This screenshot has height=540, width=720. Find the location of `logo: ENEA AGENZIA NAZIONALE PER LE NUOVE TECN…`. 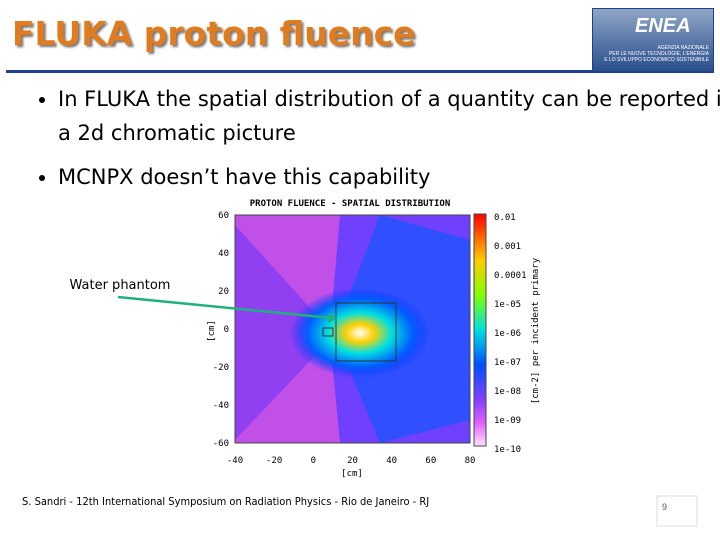

logo: ENEA AGENZIA NAZIONALE PER LE NUOVE TECN… is located at coordinates (653, 40).